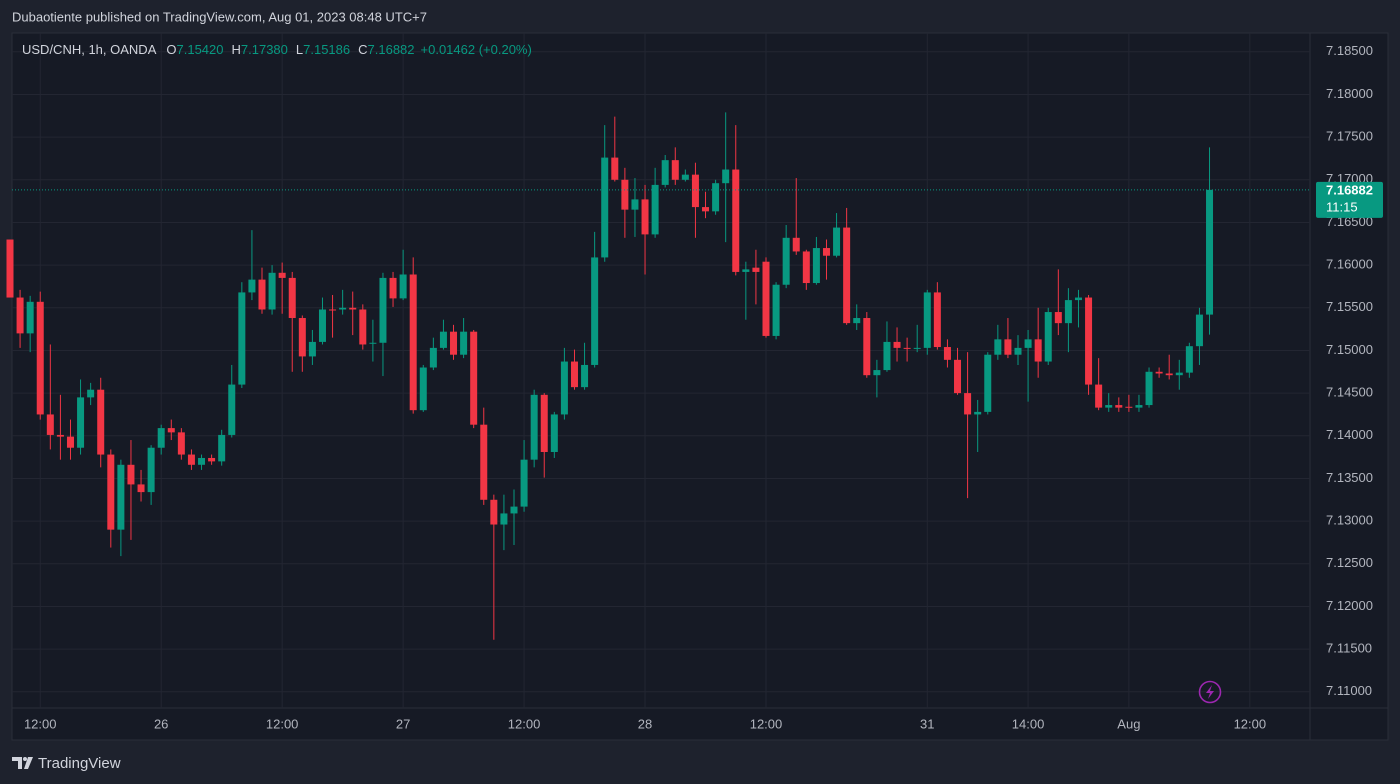  What do you see at coordinates (645, 723) in the screenshot?
I see `x-tick-label: 28` at bounding box center [645, 723].